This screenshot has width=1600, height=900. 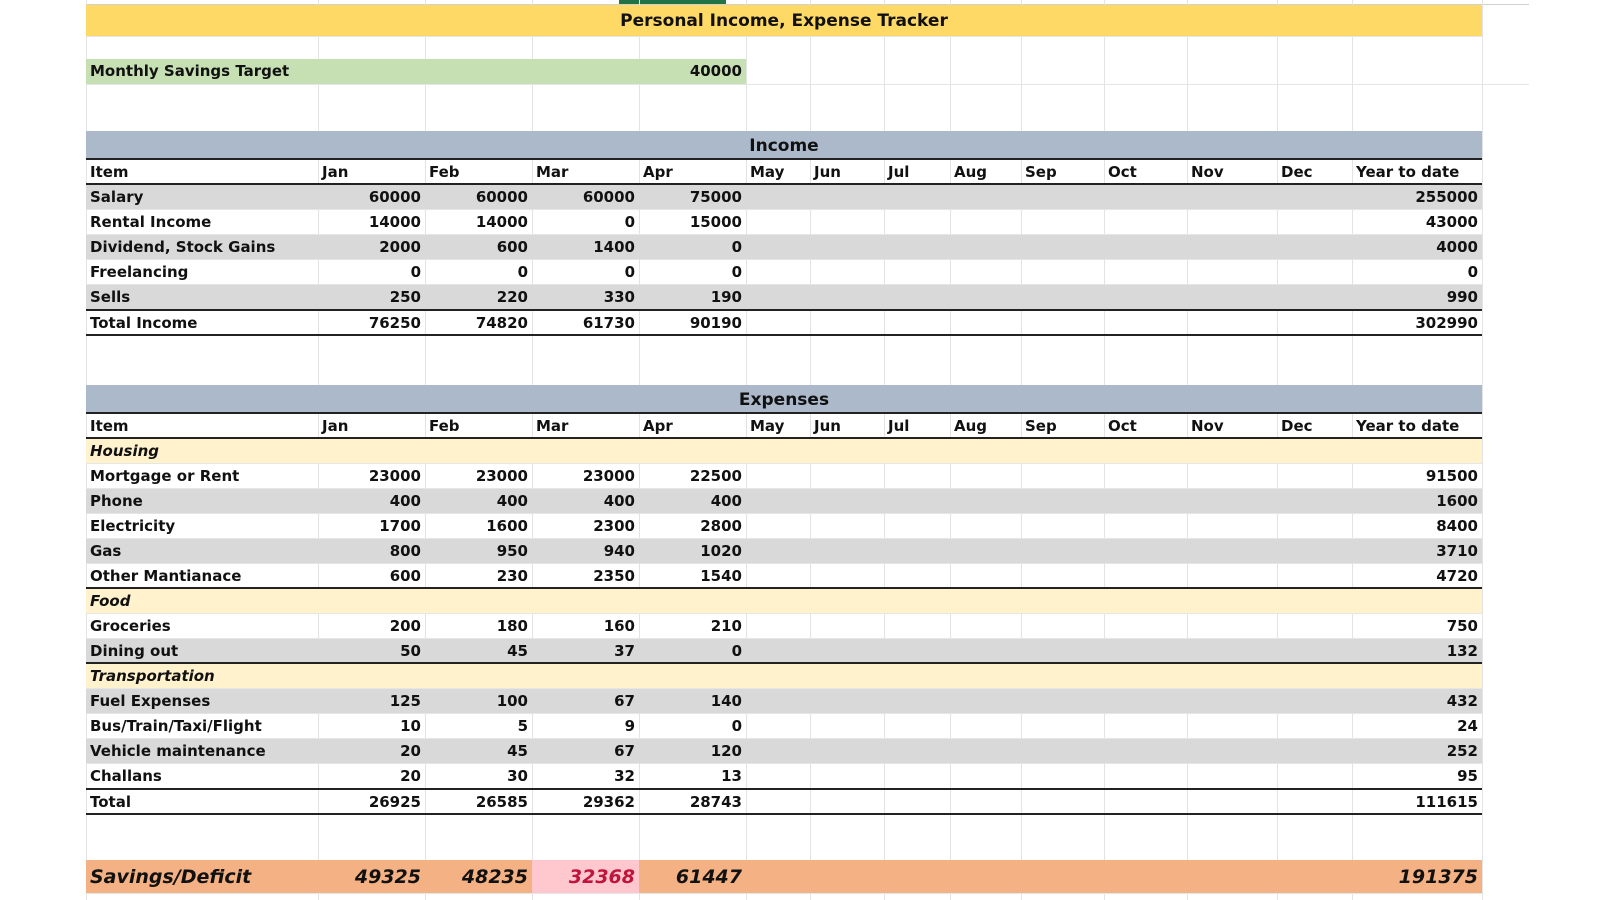 What do you see at coordinates (1457, 526) in the screenshot?
I see `expense-ytd: 8400` at bounding box center [1457, 526].